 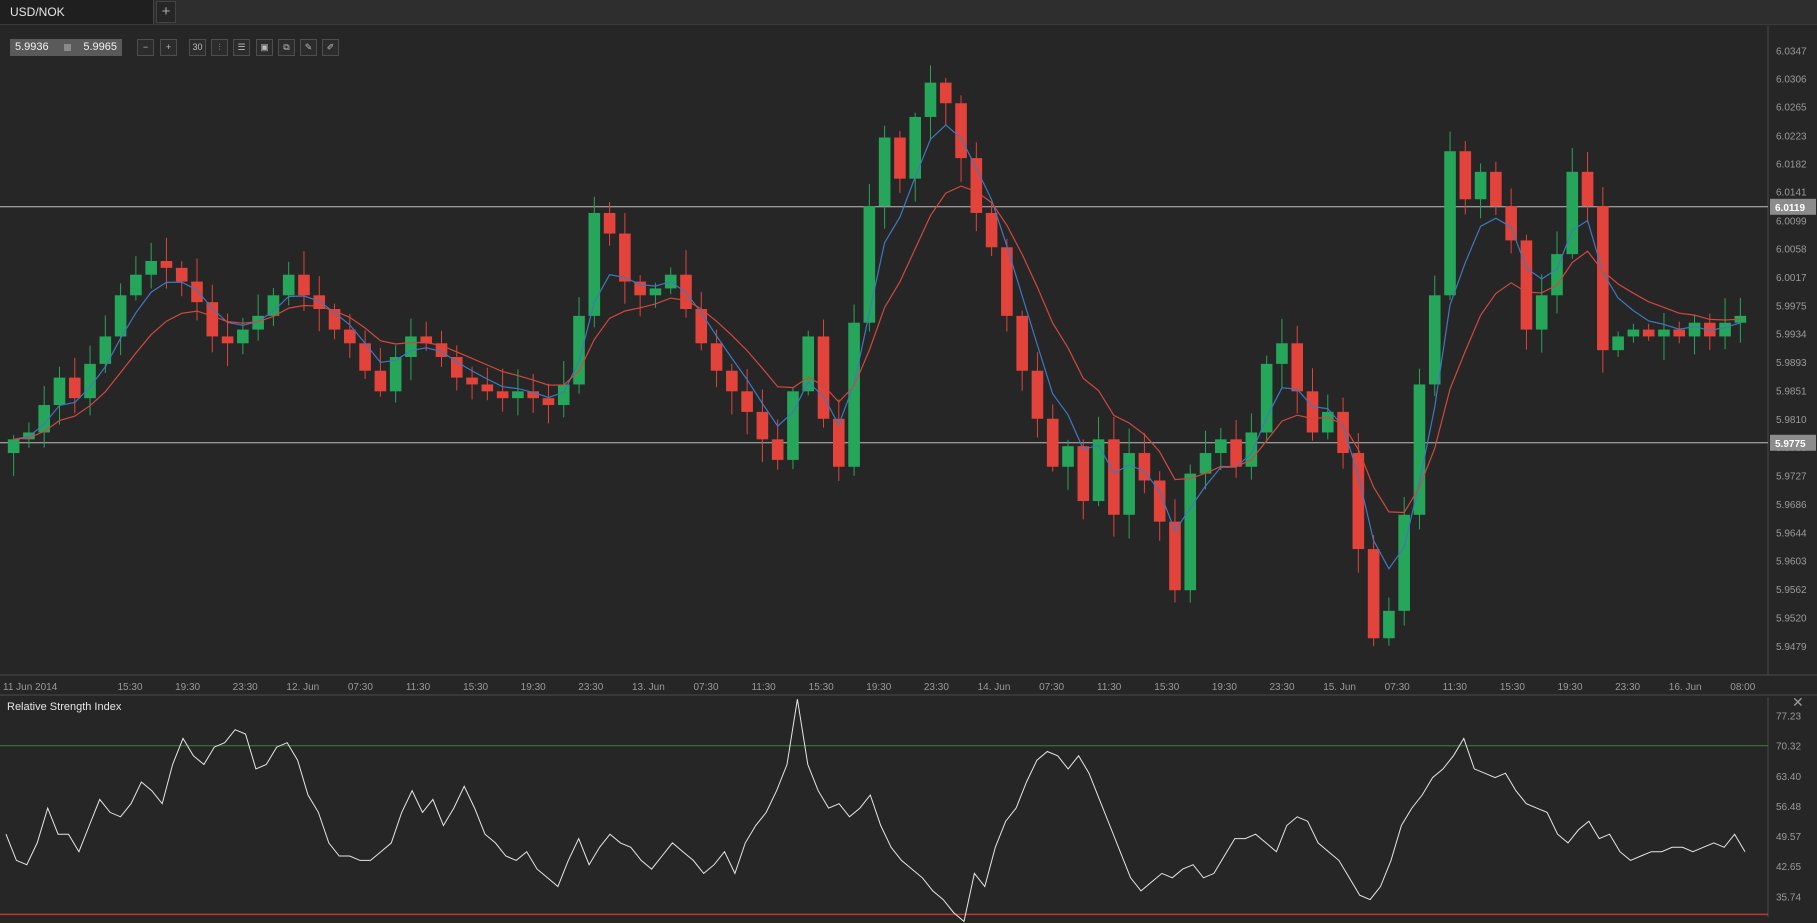 What do you see at coordinates (197, 47) in the screenshot?
I see `timeframe-icon: 30` at bounding box center [197, 47].